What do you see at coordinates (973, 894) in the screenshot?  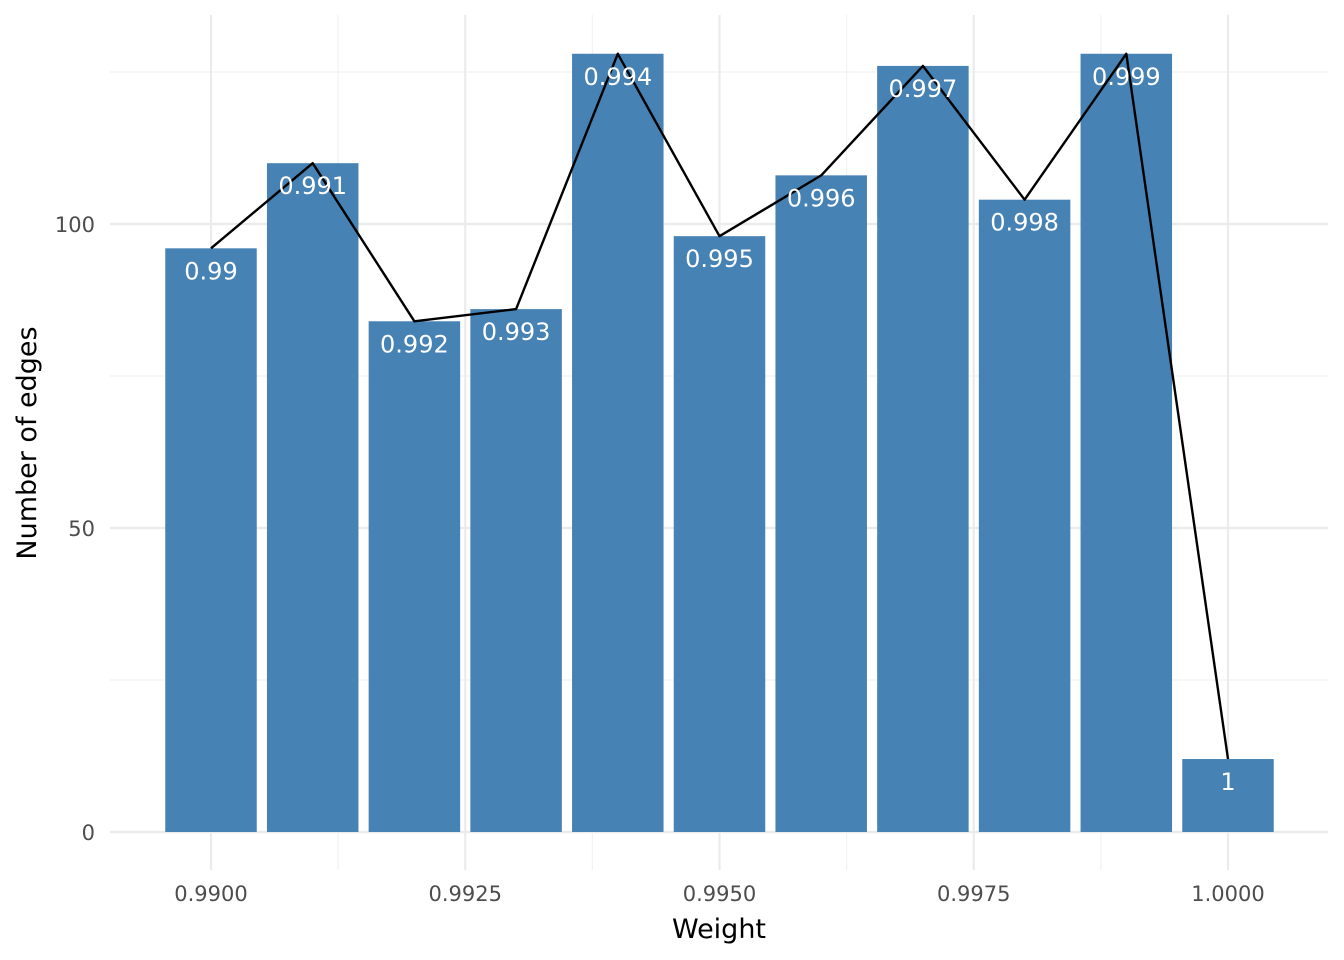 I see `x-tick-label: 0.9975` at bounding box center [973, 894].